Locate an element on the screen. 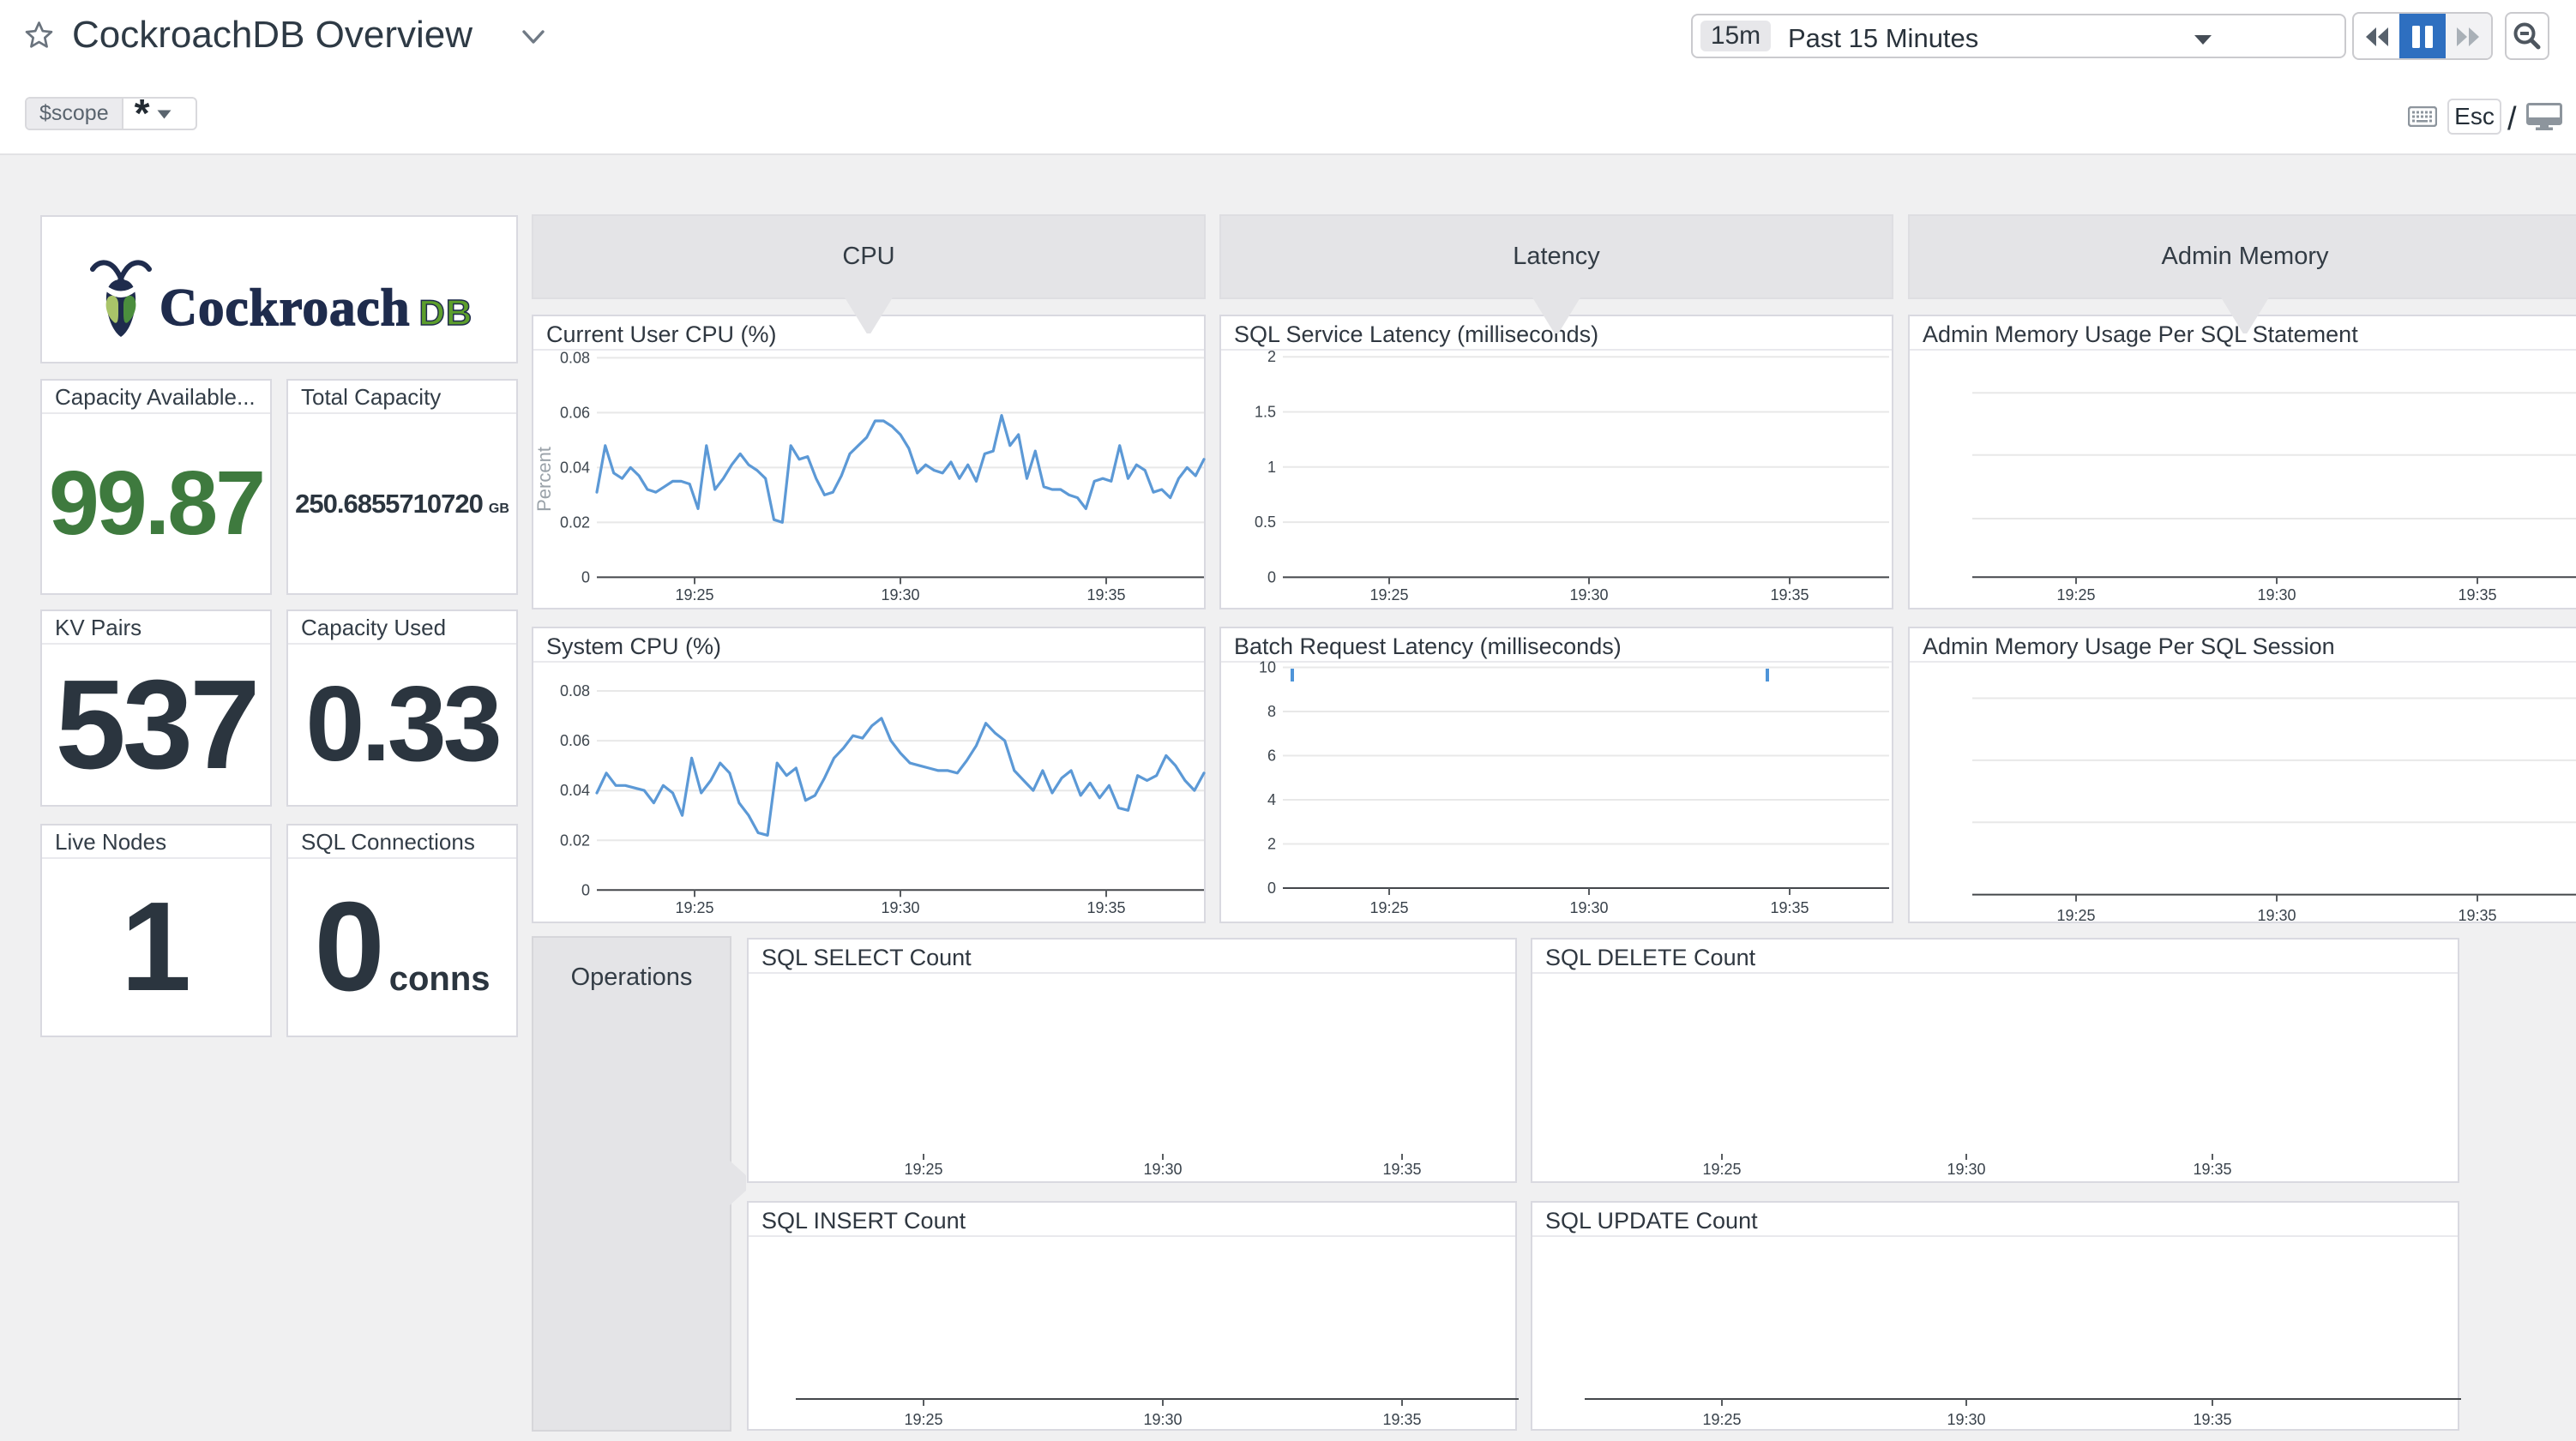  svg-text: 10 is located at coordinates (1267, 667).